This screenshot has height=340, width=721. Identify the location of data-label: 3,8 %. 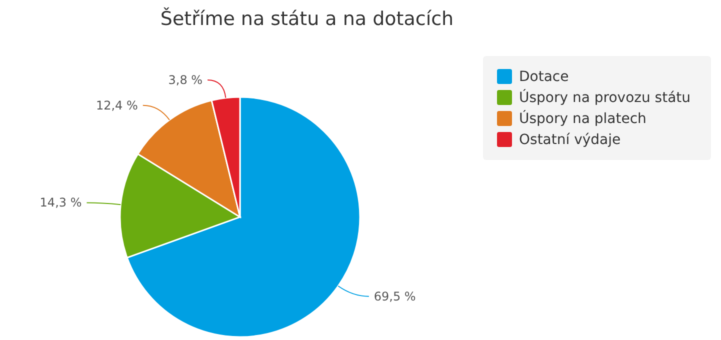
(185, 79).